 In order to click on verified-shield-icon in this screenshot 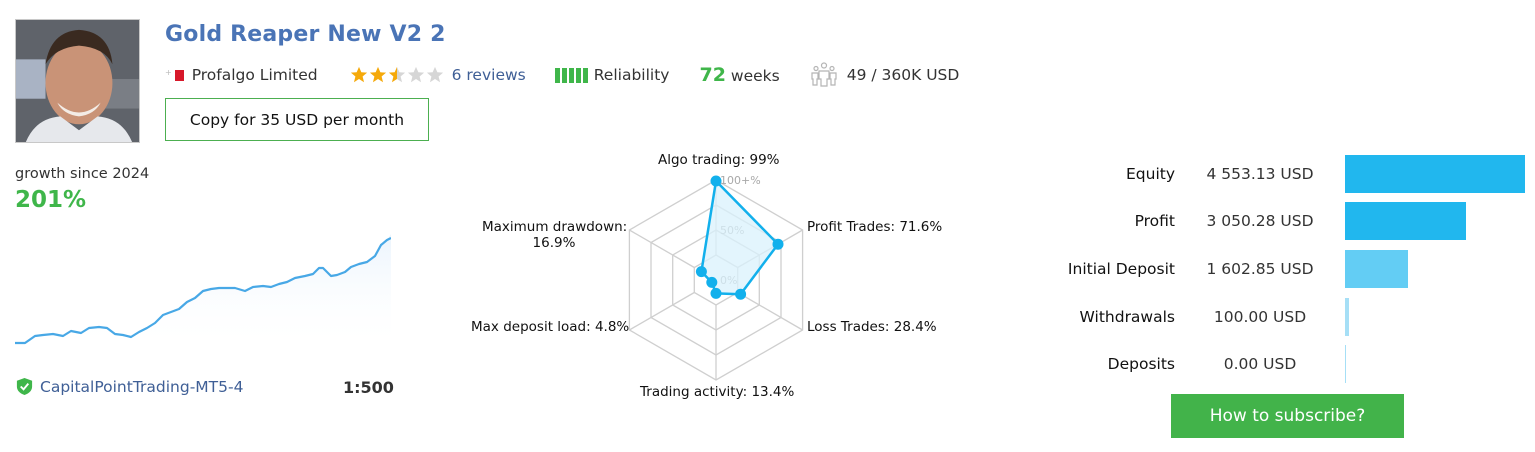, I will do `click(24, 386)`.